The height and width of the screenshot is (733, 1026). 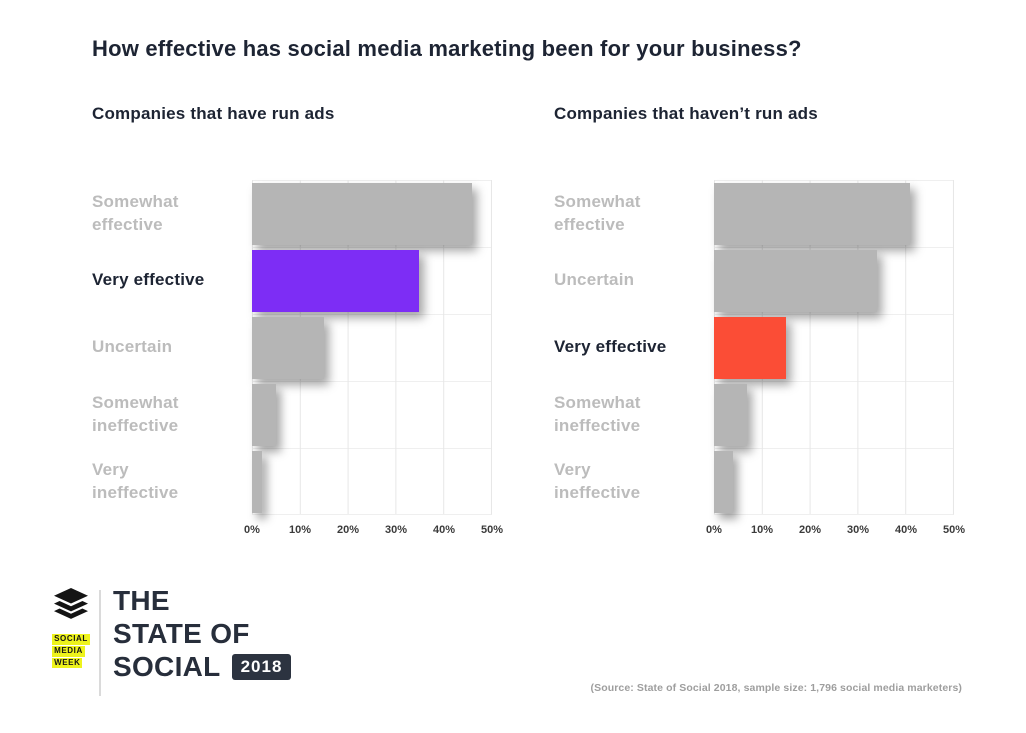 I want to click on report-title-line: SOCIAL, so click(x=167, y=666).